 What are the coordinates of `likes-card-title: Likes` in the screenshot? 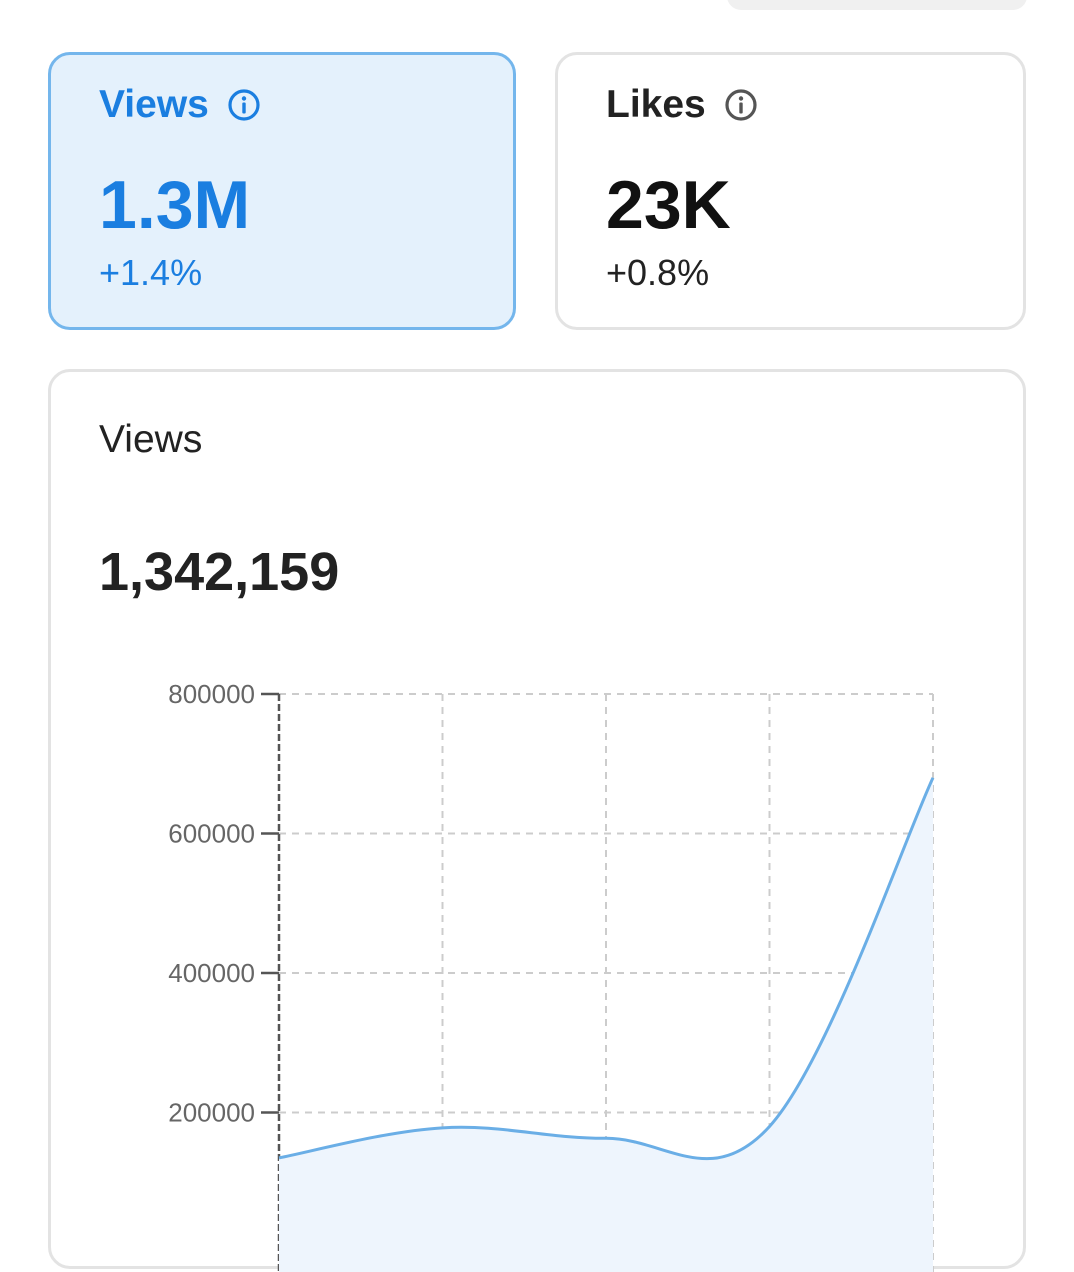 It's located at (656, 105).